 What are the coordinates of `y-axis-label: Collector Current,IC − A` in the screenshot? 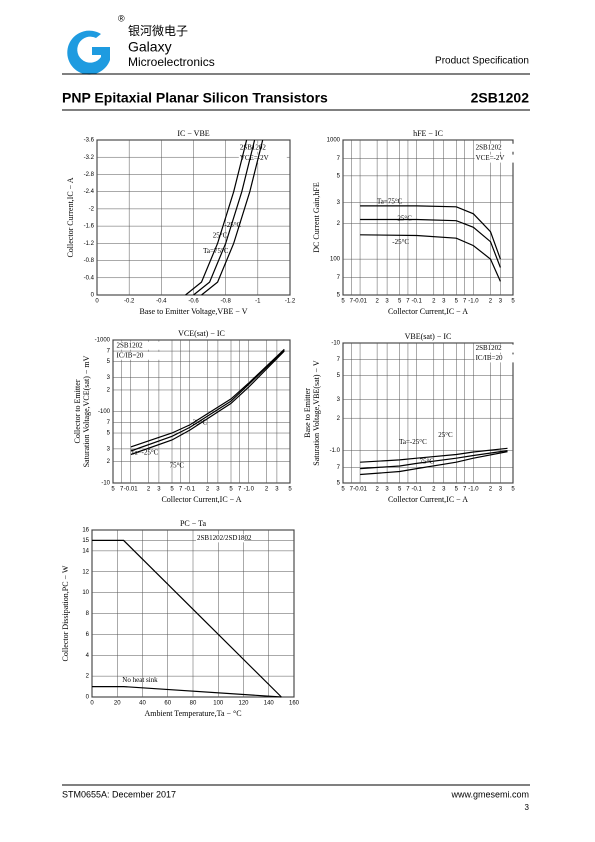 It's located at (70, 217).